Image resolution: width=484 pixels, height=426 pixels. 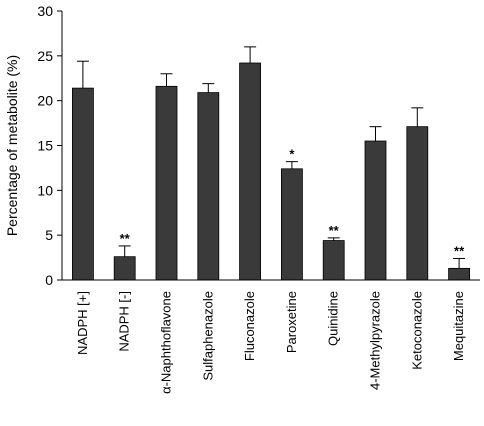 I want to click on x-tick-label: NADPH [+], so click(x=82, y=323).